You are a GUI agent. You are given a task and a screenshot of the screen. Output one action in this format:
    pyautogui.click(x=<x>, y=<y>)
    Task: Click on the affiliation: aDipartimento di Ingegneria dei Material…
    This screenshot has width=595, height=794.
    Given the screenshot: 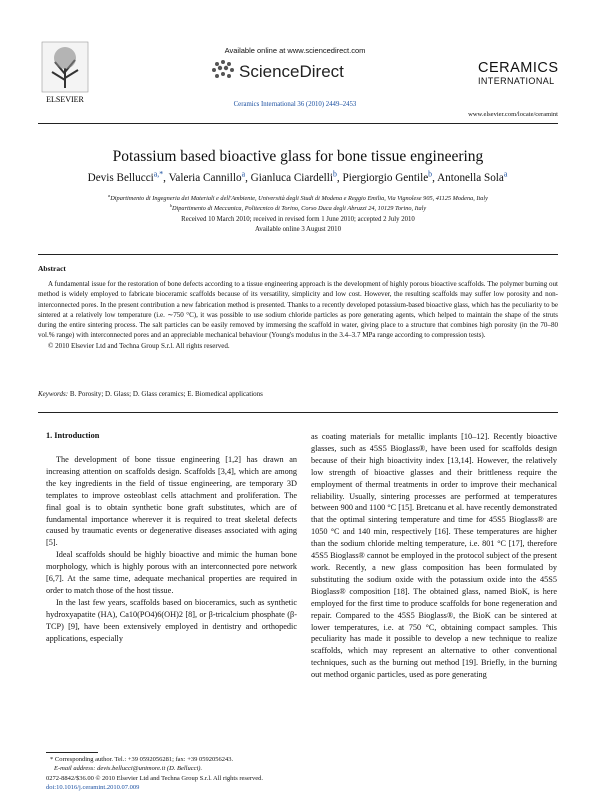 What is the action you would take?
    pyautogui.click(x=298, y=198)
    